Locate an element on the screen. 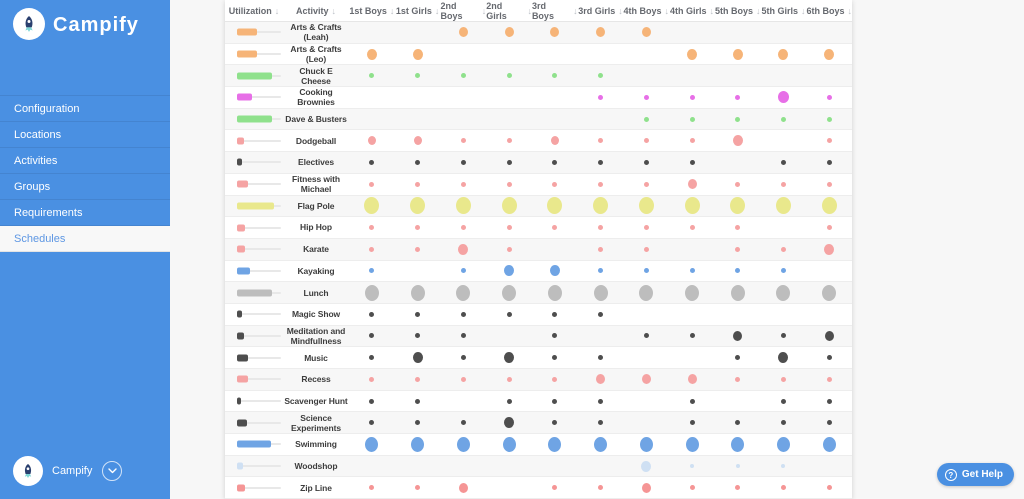  column-header-1st-boys: 1st Boys ↓ is located at coordinates (372, 11).